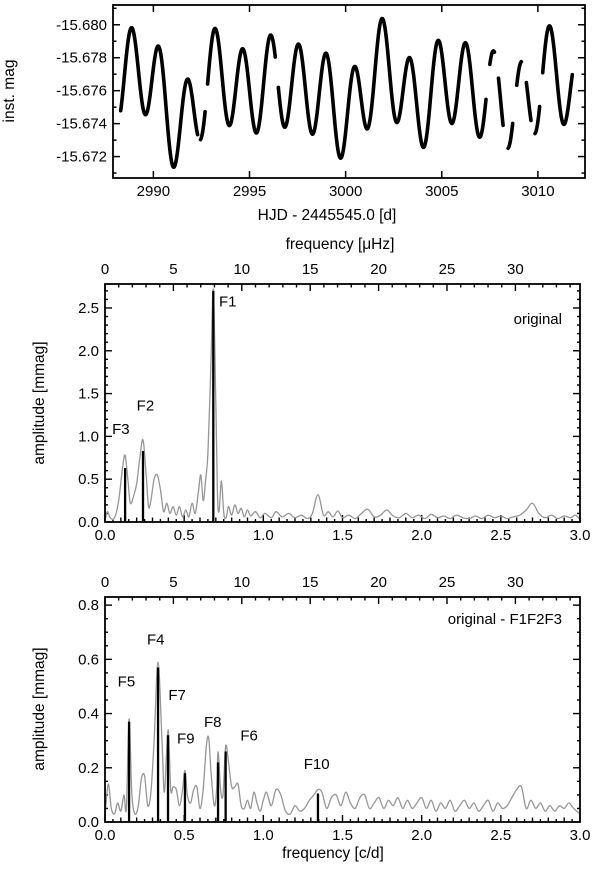 The image size is (600, 872). Describe the element at coordinates (9, 91) in the screenshot. I see `lightcurve-y-axis-title: inst. mag` at that location.